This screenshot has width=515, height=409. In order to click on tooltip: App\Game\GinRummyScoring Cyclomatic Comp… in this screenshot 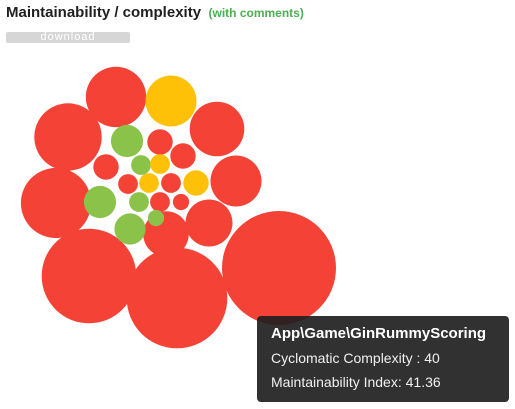, I will do `click(383, 359)`.